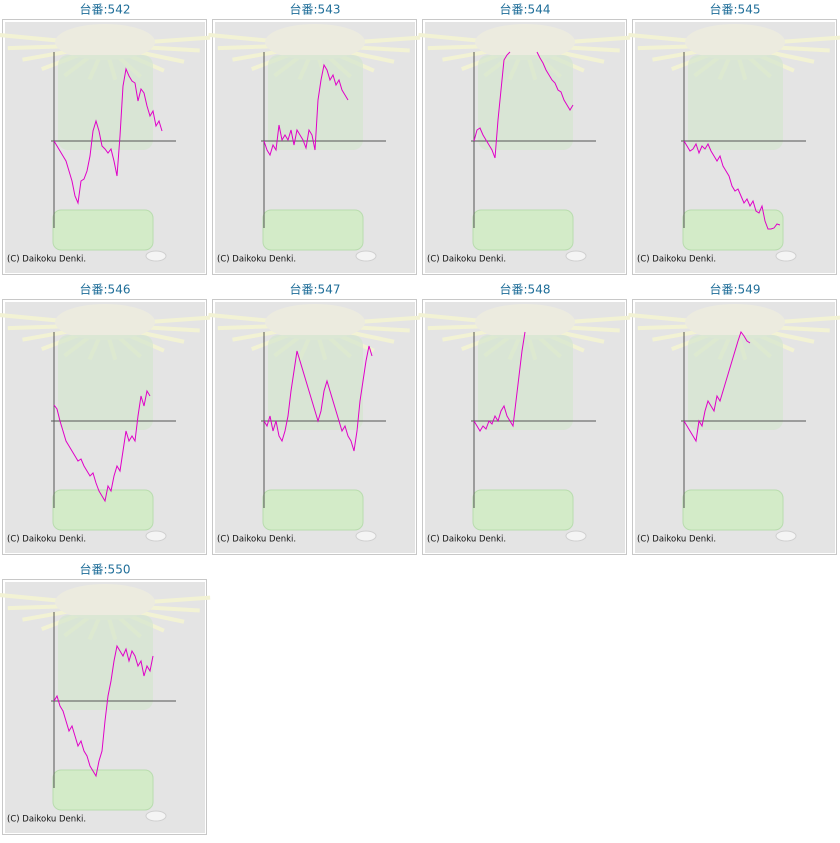  I want to click on chart-title: 台番:545, so click(735, 9).